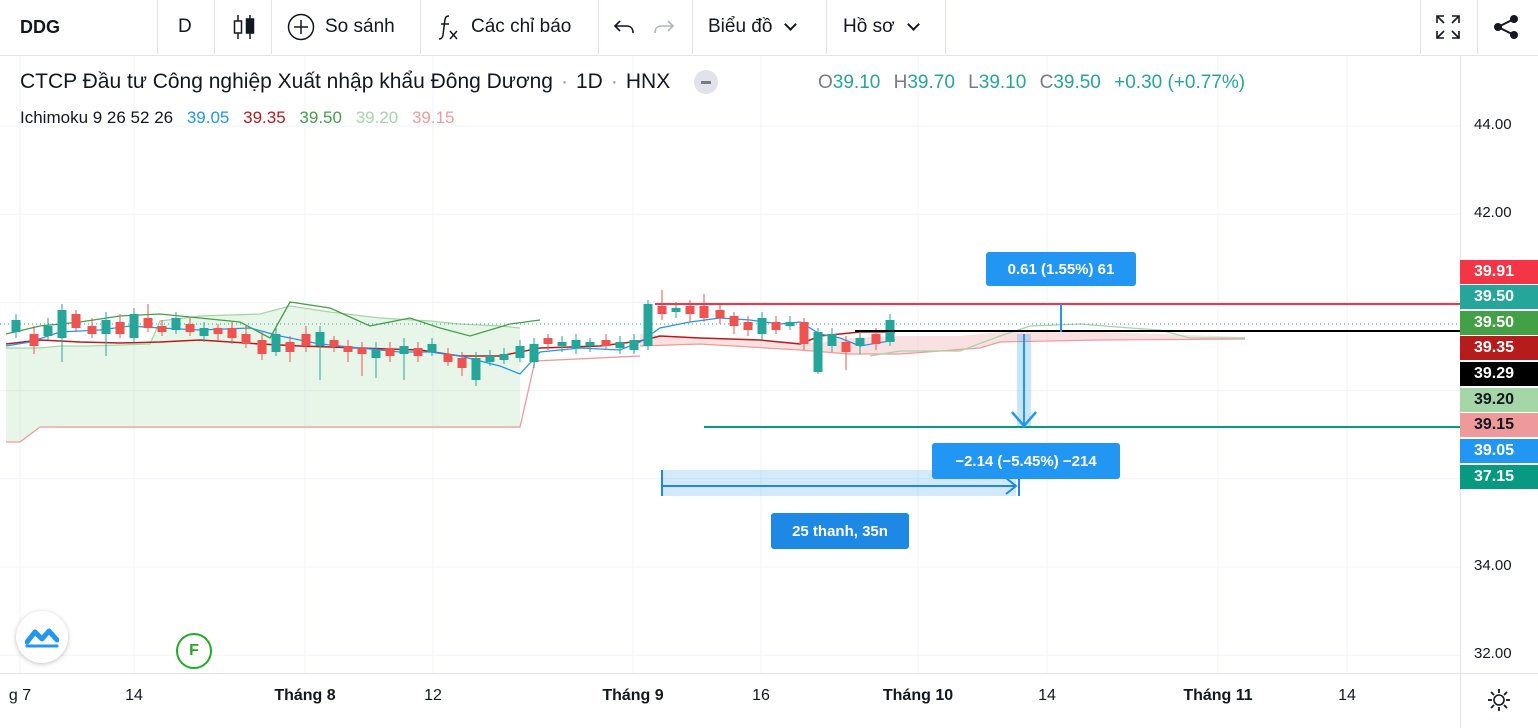 This screenshot has height=728, width=1538. I want to click on candles-icon, so click(244, 27).